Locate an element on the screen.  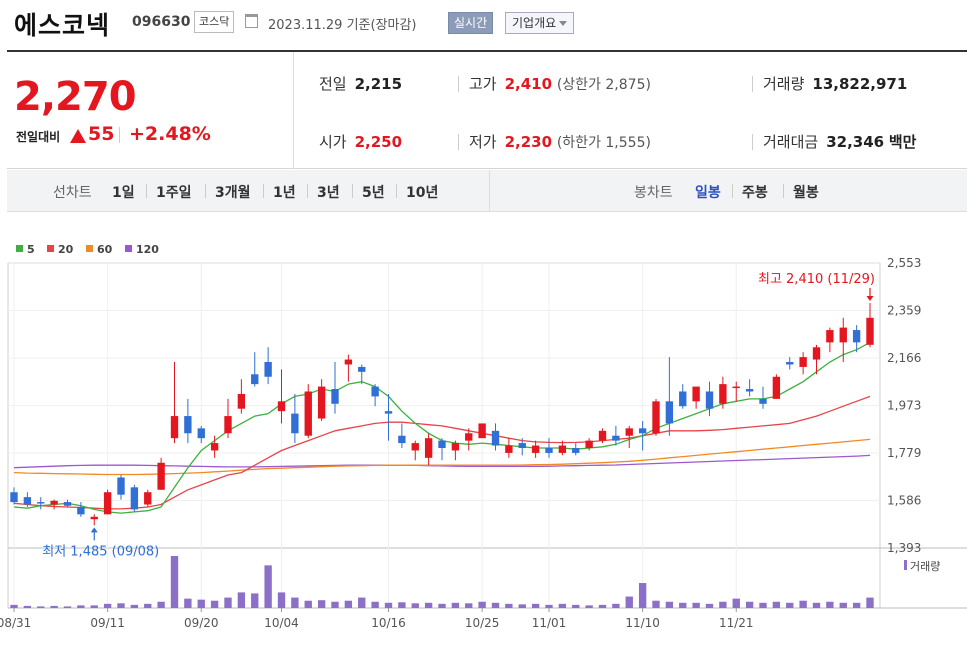
tab-5y: 5년 is located at coordinates (373, 193).